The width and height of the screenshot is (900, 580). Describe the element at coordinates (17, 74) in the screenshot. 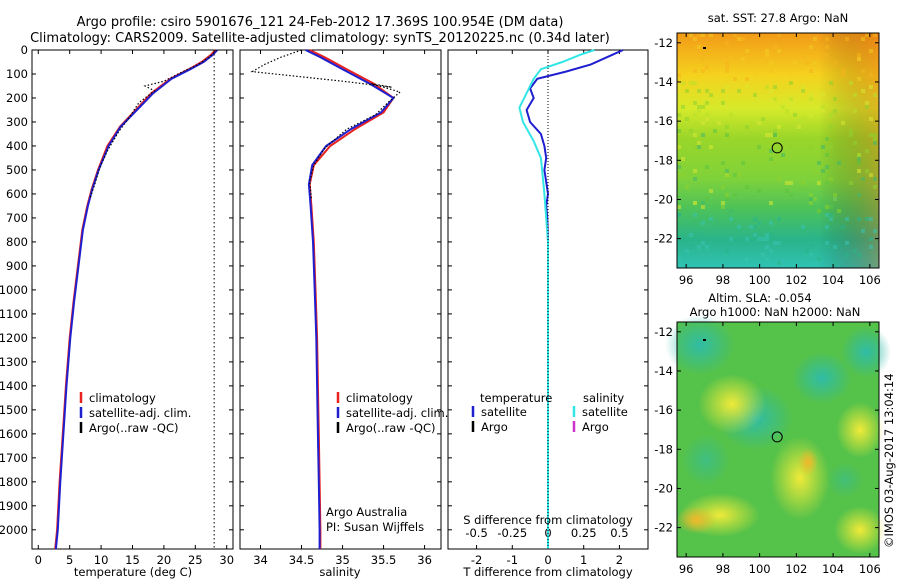

I see `depth-tick-label: 100` at that location.